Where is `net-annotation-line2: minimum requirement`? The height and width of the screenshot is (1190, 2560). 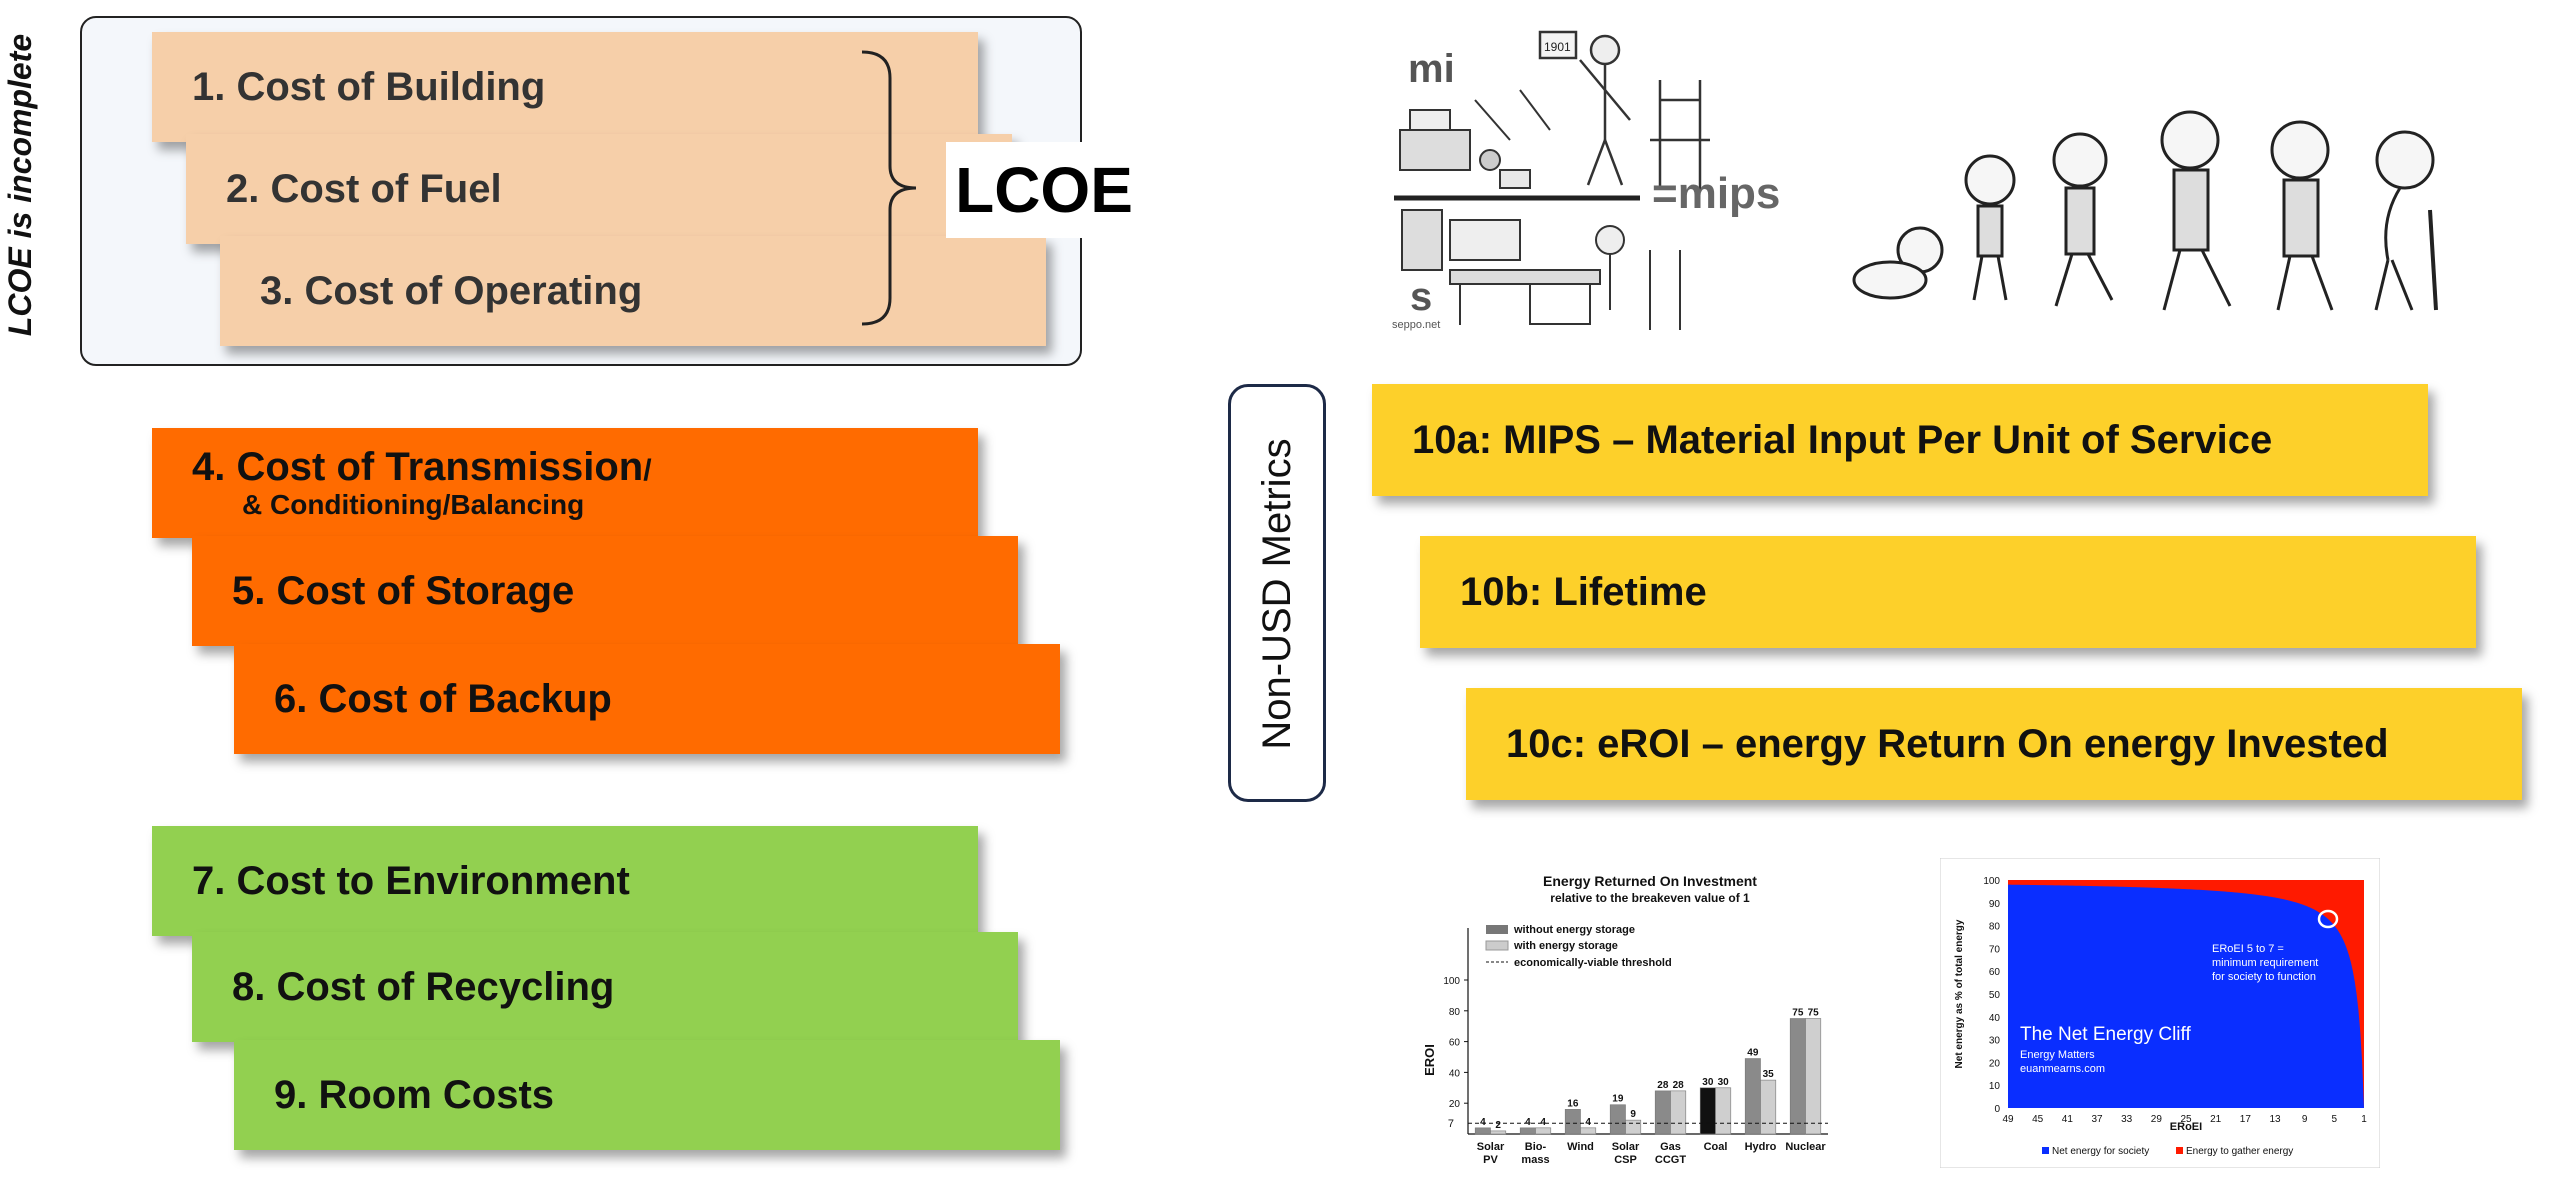
net-annotation-line2: minimum requirement is located at coordinates (2265, 963).